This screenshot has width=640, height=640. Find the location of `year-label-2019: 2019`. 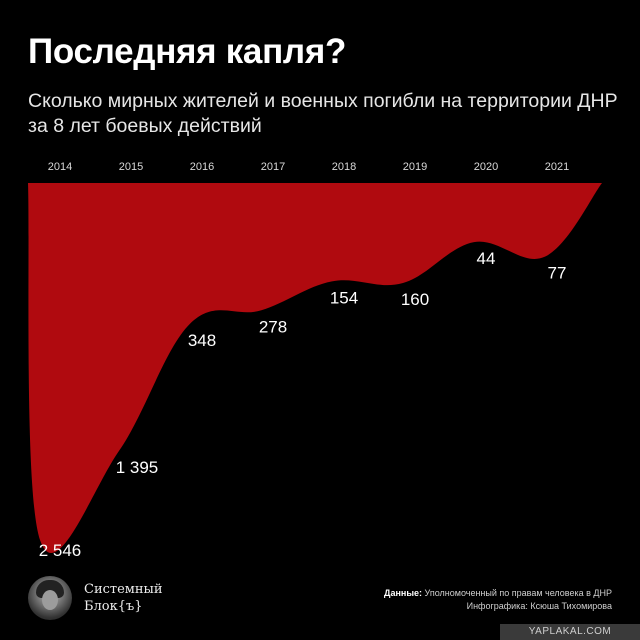

year-label-2019: 2019 is located at coordinates (415, 167).